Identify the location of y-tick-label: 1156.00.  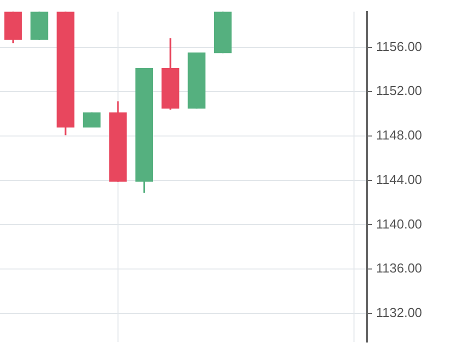
(399, 46).